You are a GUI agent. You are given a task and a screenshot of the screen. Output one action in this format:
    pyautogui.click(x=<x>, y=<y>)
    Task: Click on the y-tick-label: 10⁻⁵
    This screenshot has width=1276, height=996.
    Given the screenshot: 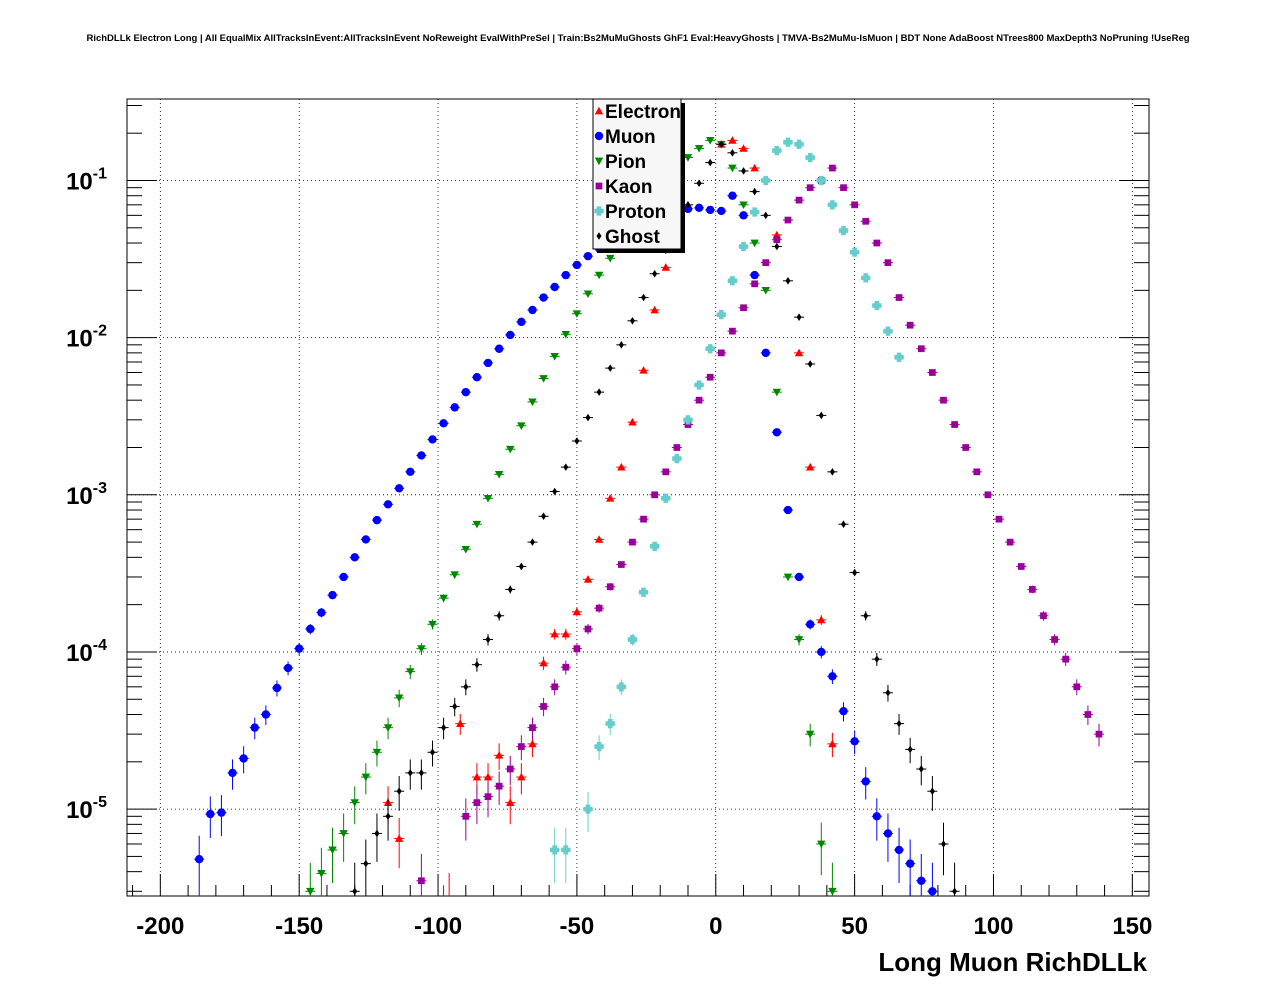 What is the action you would take?
    pyautogui.click(x=86, y=809)
    